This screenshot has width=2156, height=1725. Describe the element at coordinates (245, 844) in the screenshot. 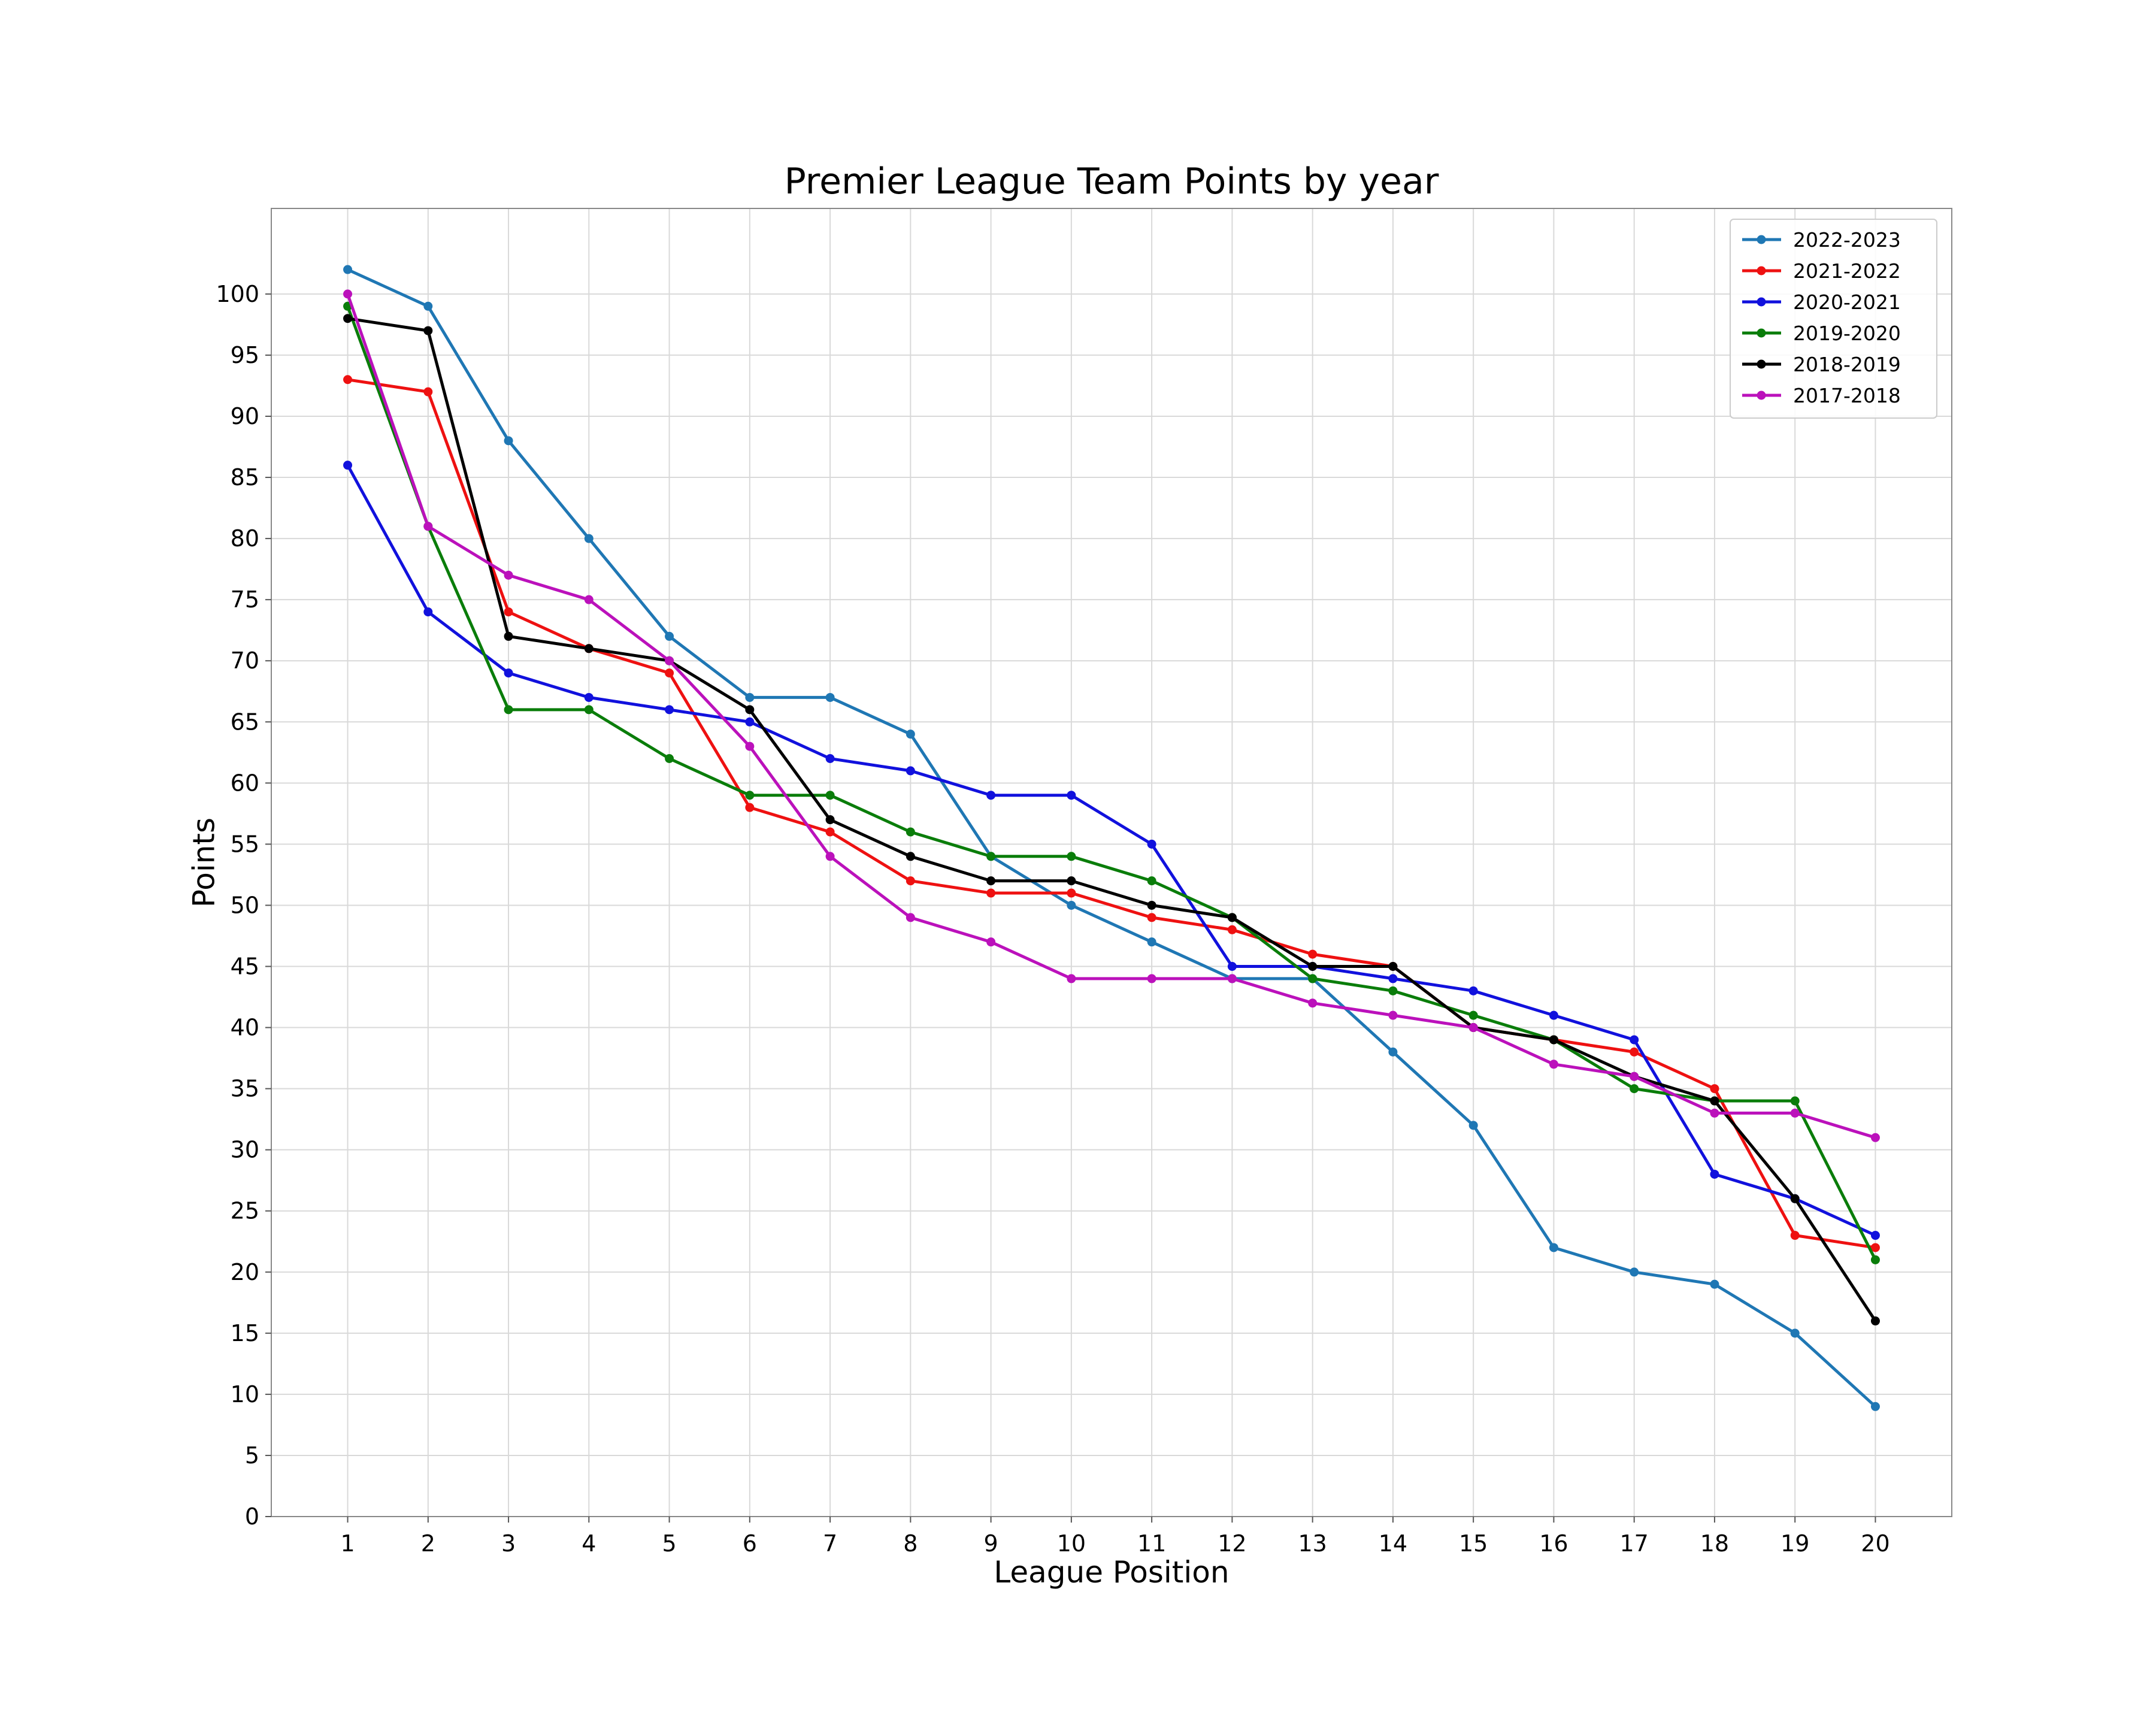

I see `y-tick-label: 55` at that location.